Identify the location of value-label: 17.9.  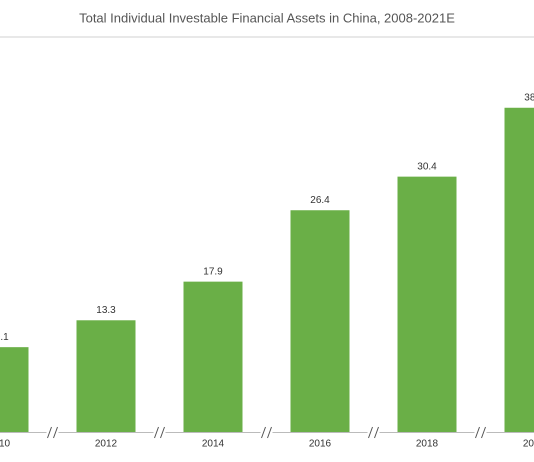
(213, 271).